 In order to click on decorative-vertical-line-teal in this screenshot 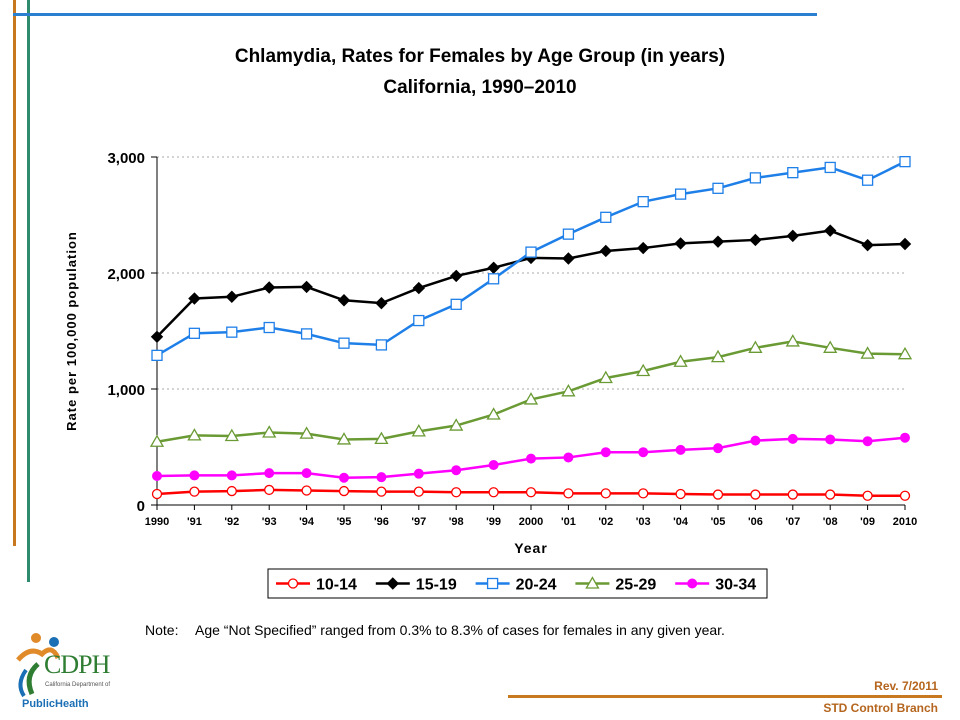, I will do `click(28, 291)`.